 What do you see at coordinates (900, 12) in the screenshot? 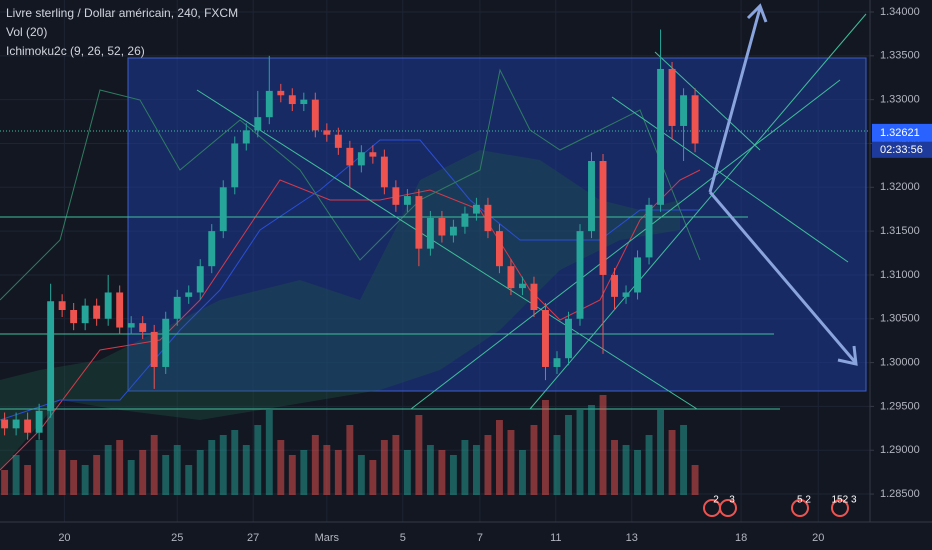
I see `y-tick-label: 1.34000` at bounding box center [900, 12].